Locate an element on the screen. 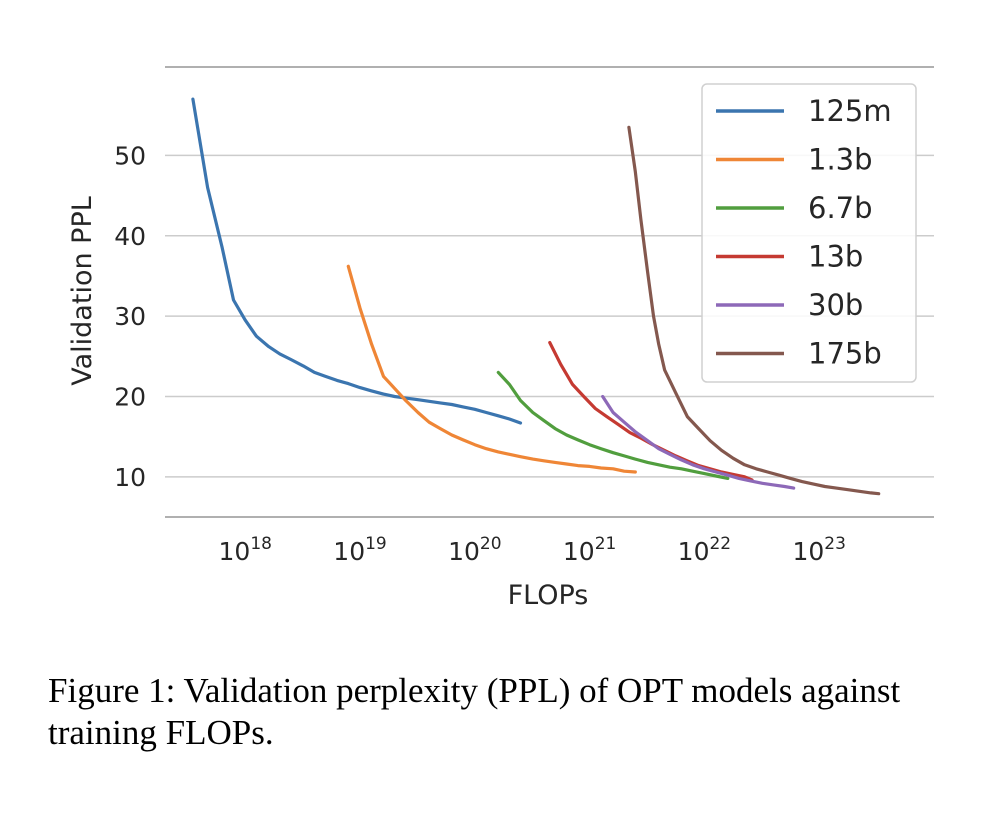 The height and width of the screenshot is (816, 994). x-tick-label: 1019 is located at coordinates (359, 550).